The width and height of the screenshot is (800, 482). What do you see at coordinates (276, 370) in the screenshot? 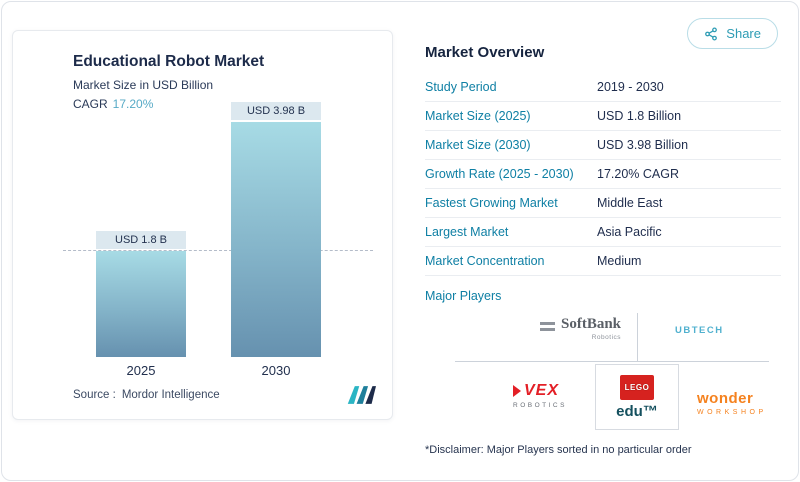
I see `x-label-2030: 2030` at bounding box center [276, 370].